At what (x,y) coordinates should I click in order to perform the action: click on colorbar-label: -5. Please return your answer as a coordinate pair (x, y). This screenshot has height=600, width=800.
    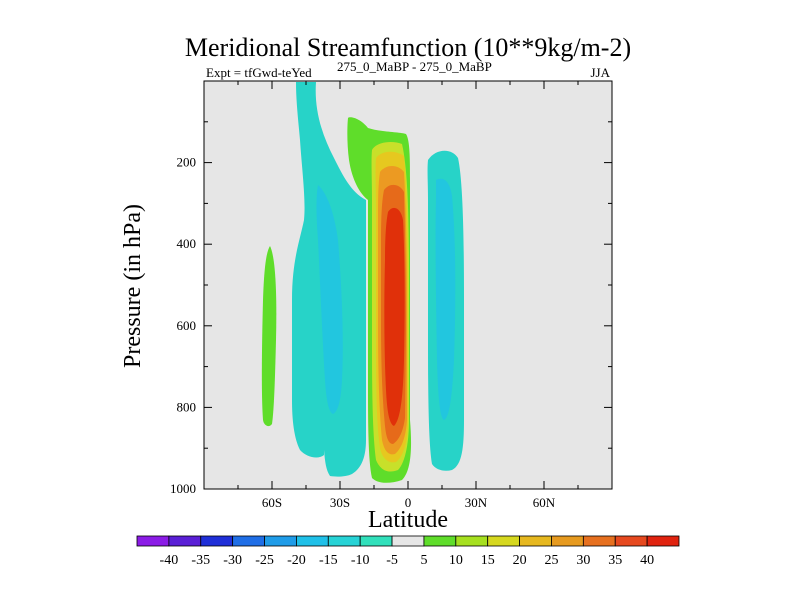
    Looking at the image, I should click on (392, 560).